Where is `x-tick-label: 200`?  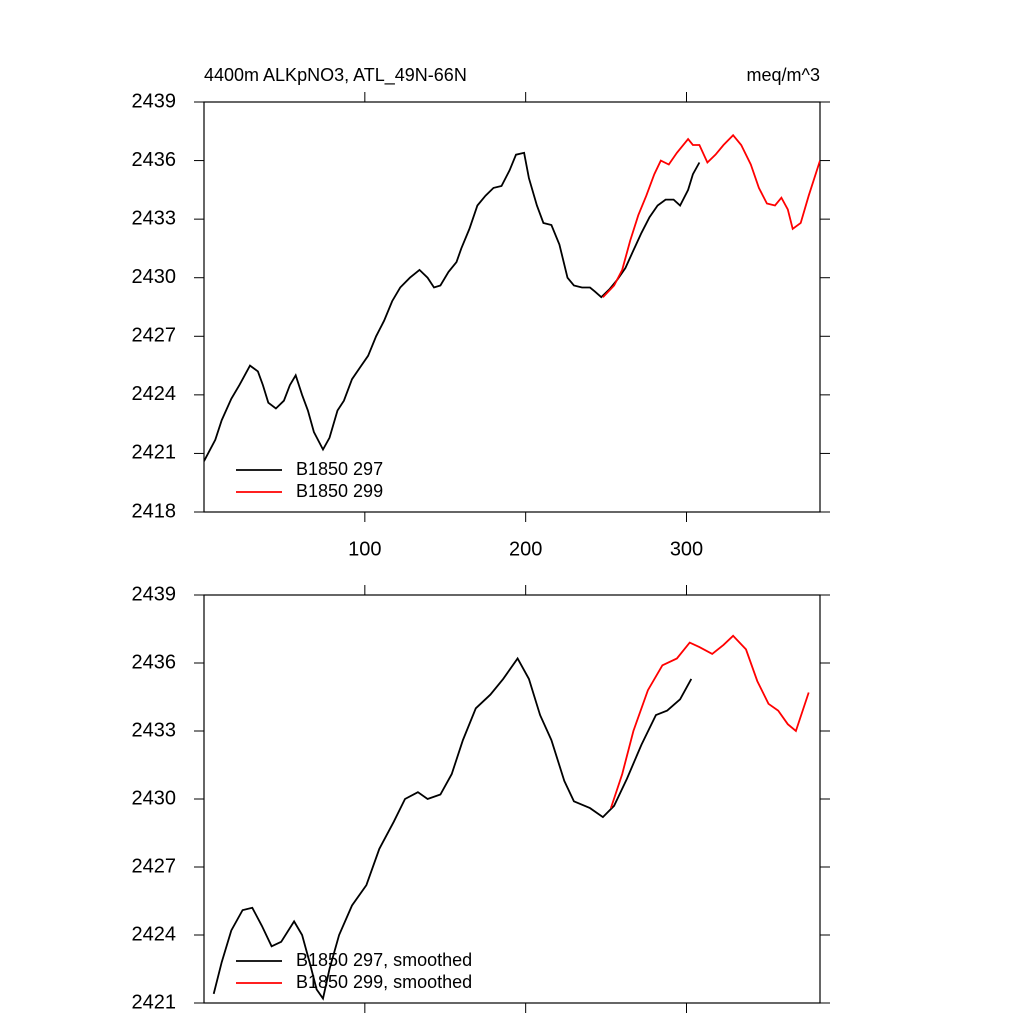
x-tick-label: 200 is located at coordinates (525, 549).